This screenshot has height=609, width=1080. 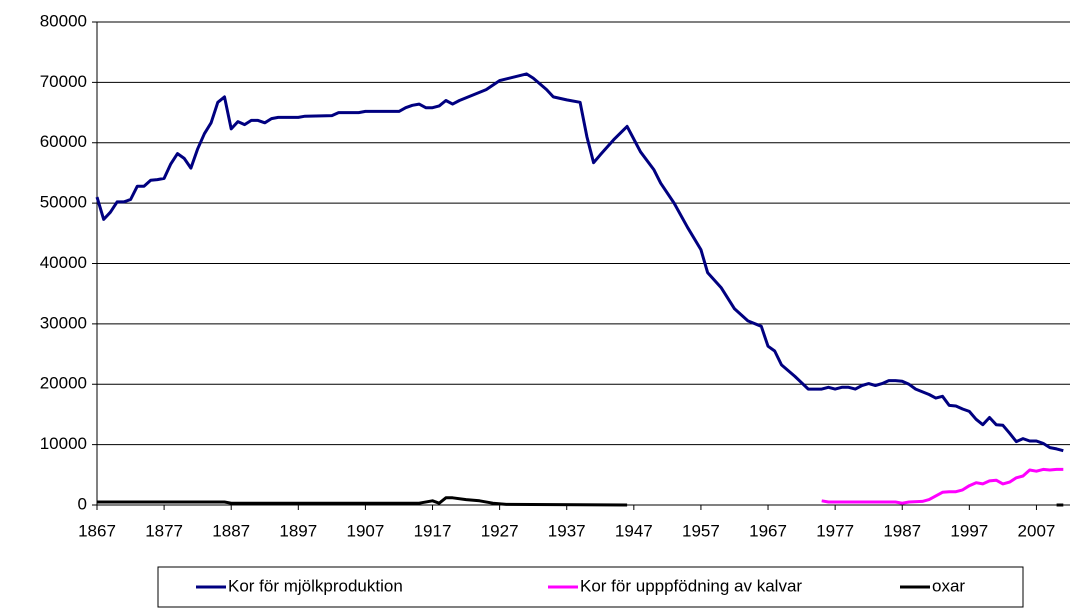 What do you see at coordinates (365, 530) in the screenshot?
I see `x-tick-label: 1907` at bounding box center [365, 530].